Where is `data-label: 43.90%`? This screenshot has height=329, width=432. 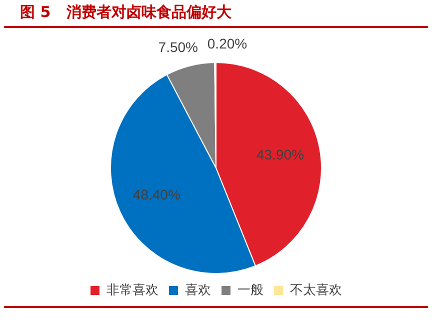
data-label: 43.90% is located at coordinates (280, 154).